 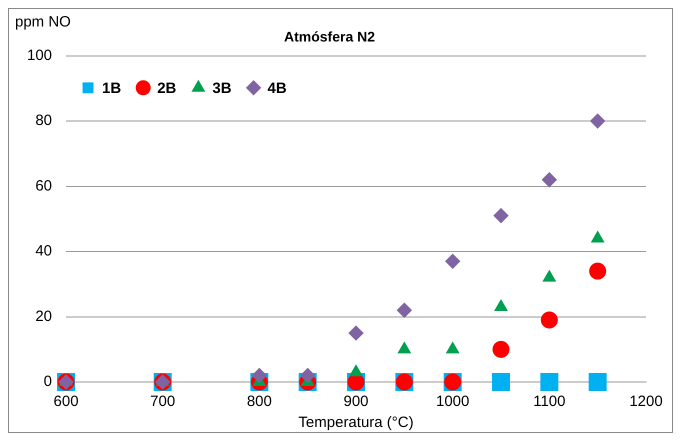 I want to click on y-tick-label: 80, so click(x=43, y=121).